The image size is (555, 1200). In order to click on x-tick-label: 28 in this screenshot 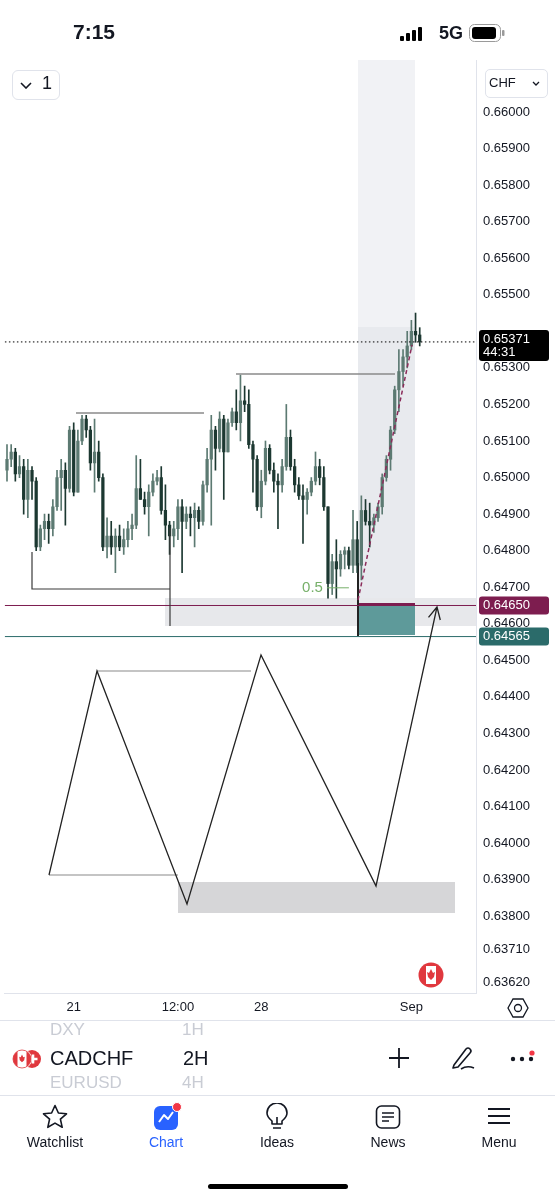, I will do `click(261, 1007)`.